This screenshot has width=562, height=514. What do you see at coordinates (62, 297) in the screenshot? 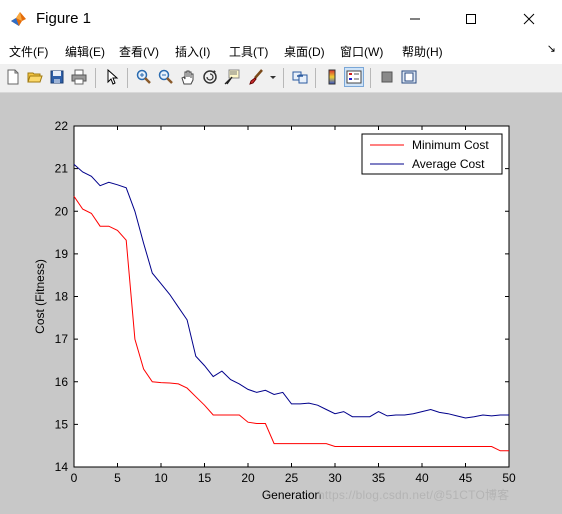
I see `y-tick-label: 18` at bounding box center [62, 297].